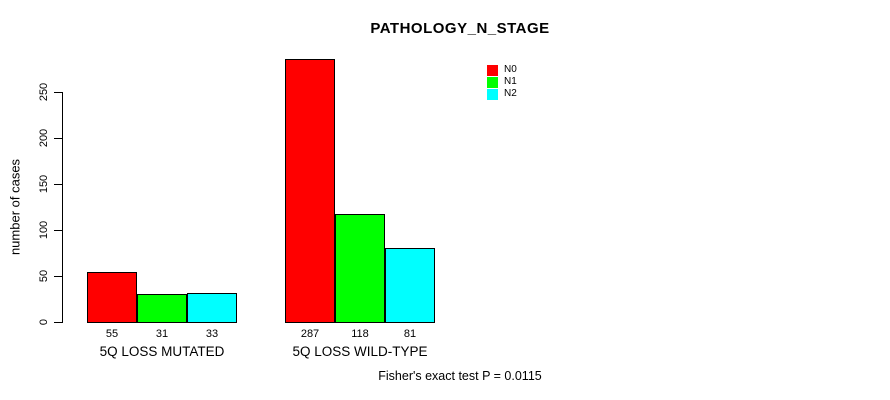 This screenshot has height=400, width=890. Describe the element at coordinates (360, 351) in the screenshot. I see `group-label: 5Q LOSS WILD-TYPE` at that location.